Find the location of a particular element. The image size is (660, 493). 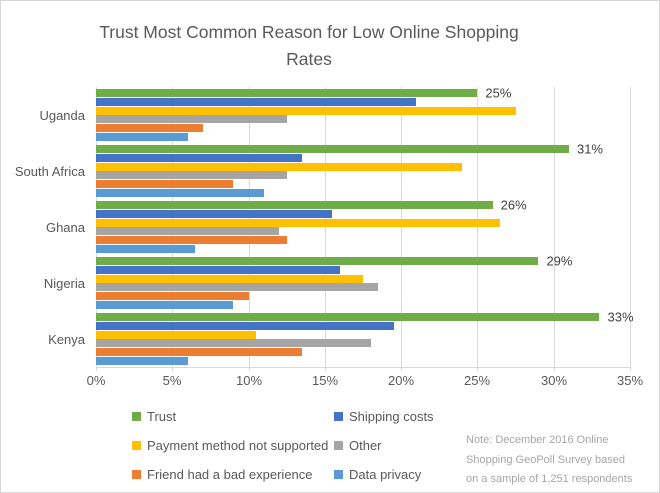

bar-data-privacy-south-africa is located at coordinates (180, 193).